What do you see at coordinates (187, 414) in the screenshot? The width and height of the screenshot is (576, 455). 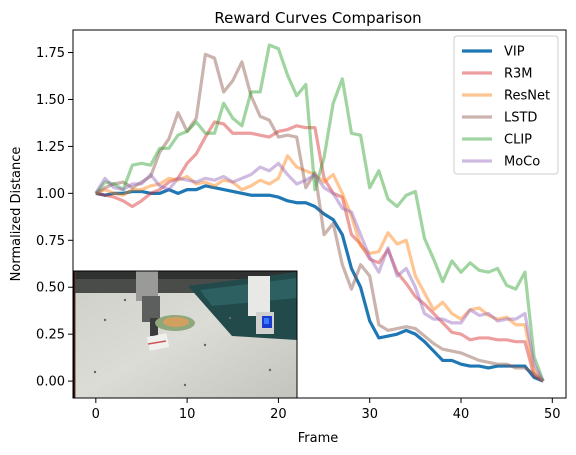 I see `x-tick-label: 10` at bounding box center [187, 414].